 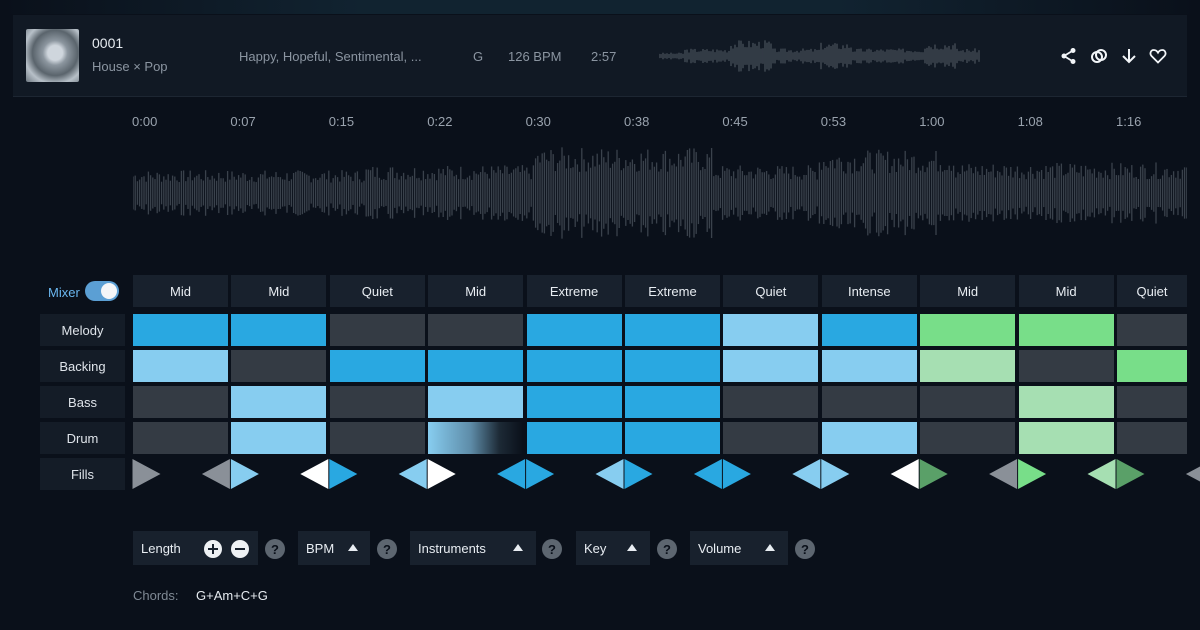 I want to click on mixer-toggle, so click(x=102, y=291).